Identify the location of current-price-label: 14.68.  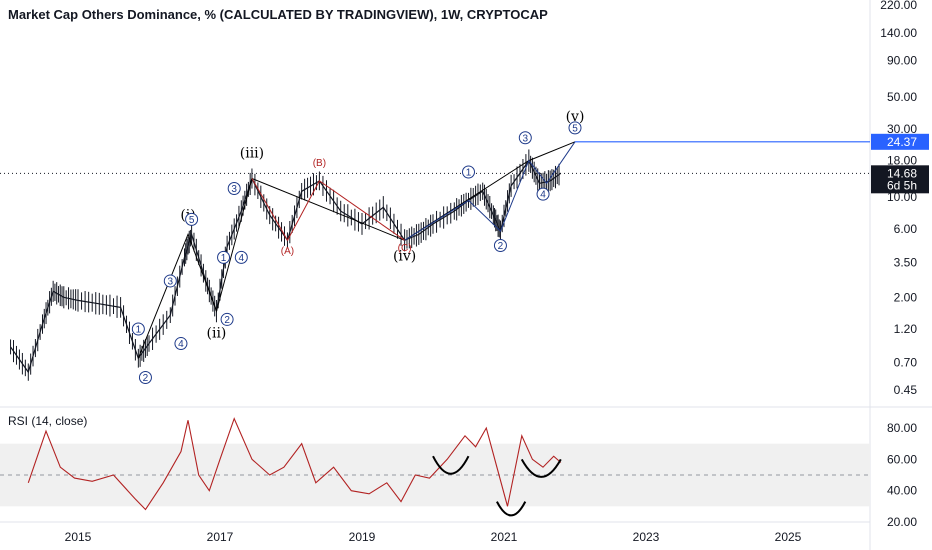
(902, 173).